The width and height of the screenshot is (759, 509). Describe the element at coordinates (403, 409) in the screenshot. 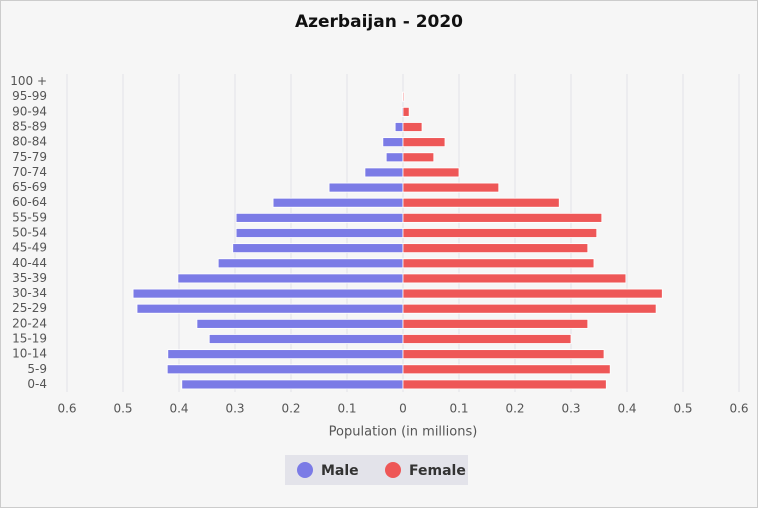

I see `x-tick-label: 0` at that location.